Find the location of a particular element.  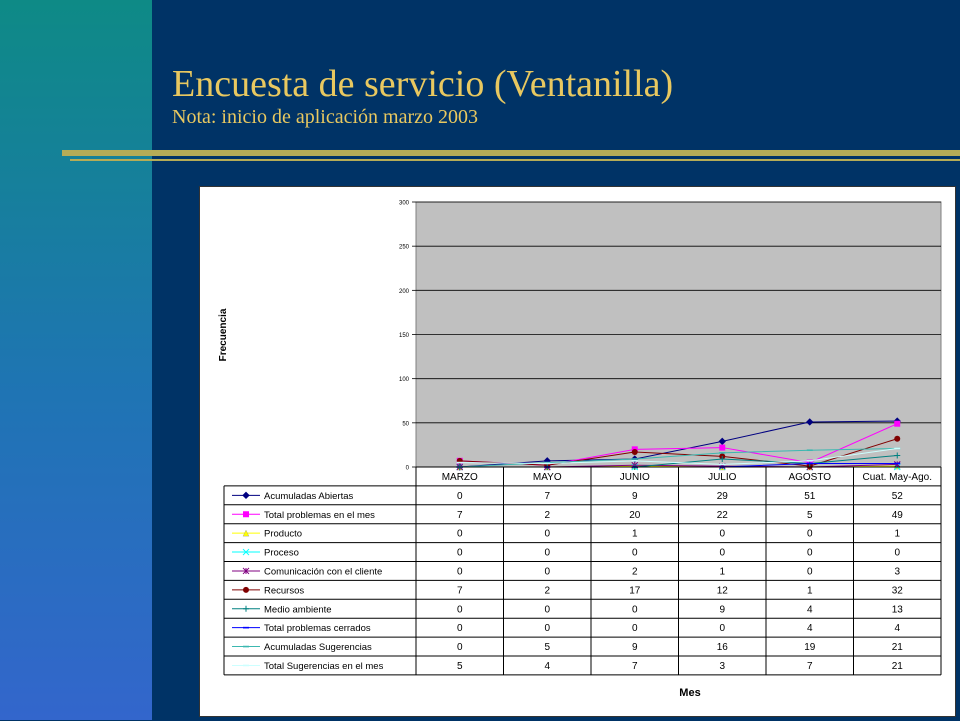

data-table-value: 32 is located at coordinates (898, 590).